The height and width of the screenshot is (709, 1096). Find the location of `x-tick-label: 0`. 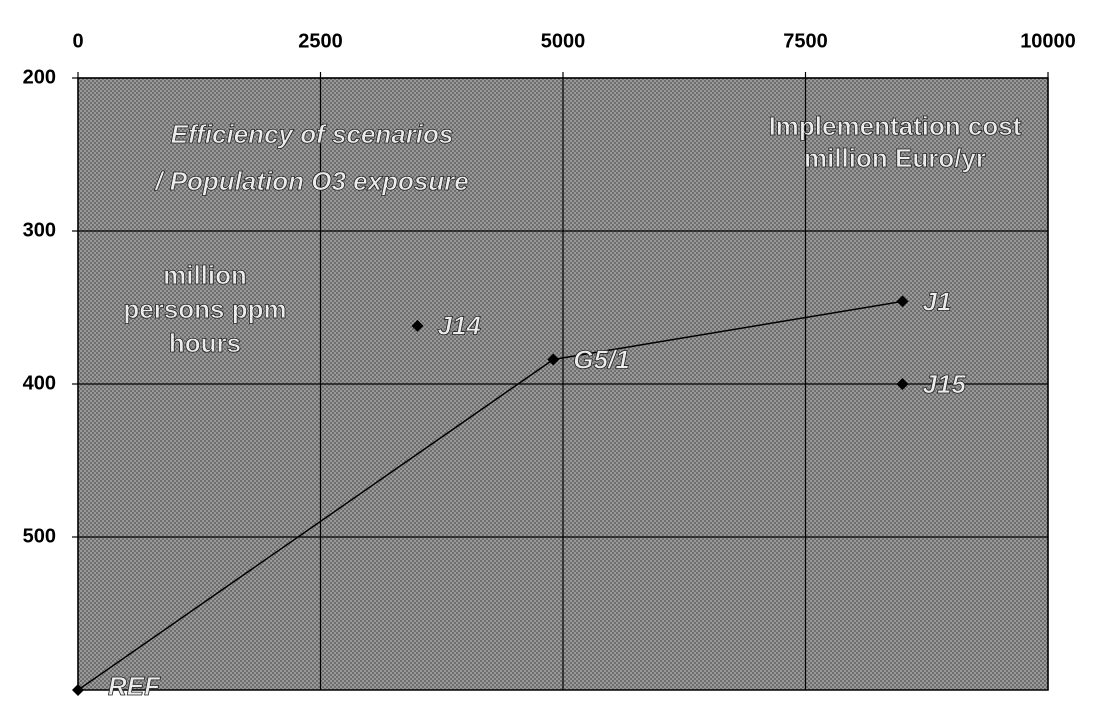

x-tick-label: 0 is located at coordinates (77, 41).